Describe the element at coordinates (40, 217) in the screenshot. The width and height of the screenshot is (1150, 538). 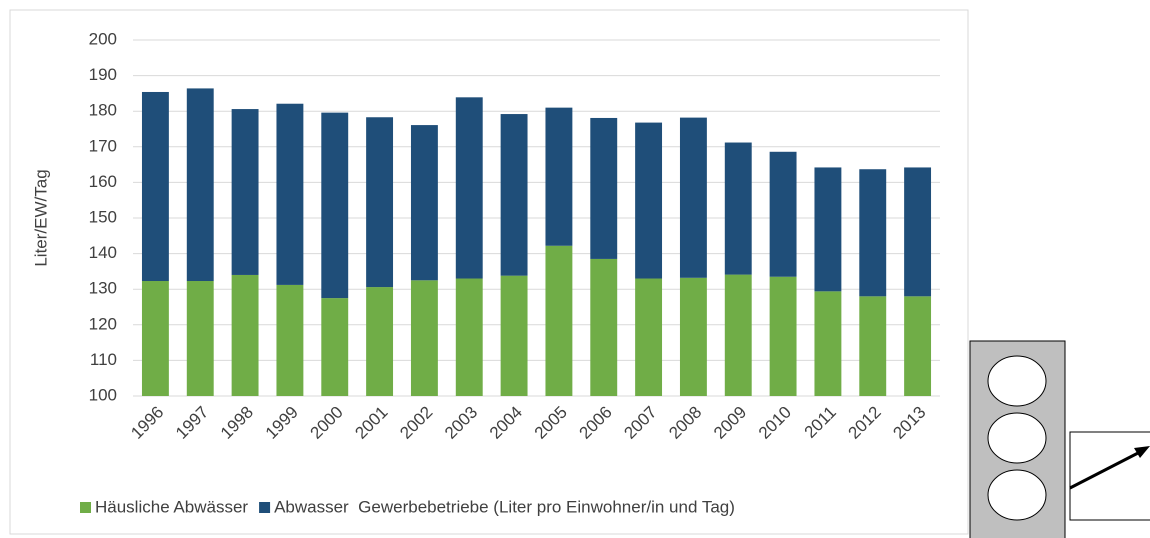
I see `y-axis-label: Liter/EW/Tag` at that location.